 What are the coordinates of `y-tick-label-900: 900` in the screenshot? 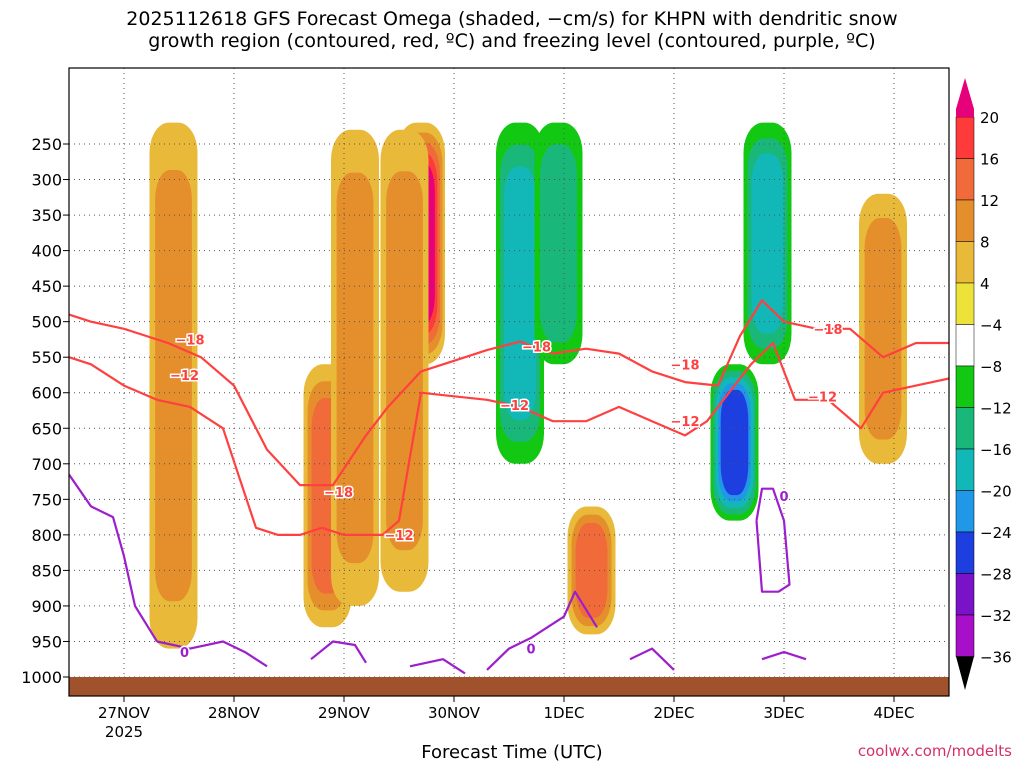 It's located at (46, 606).